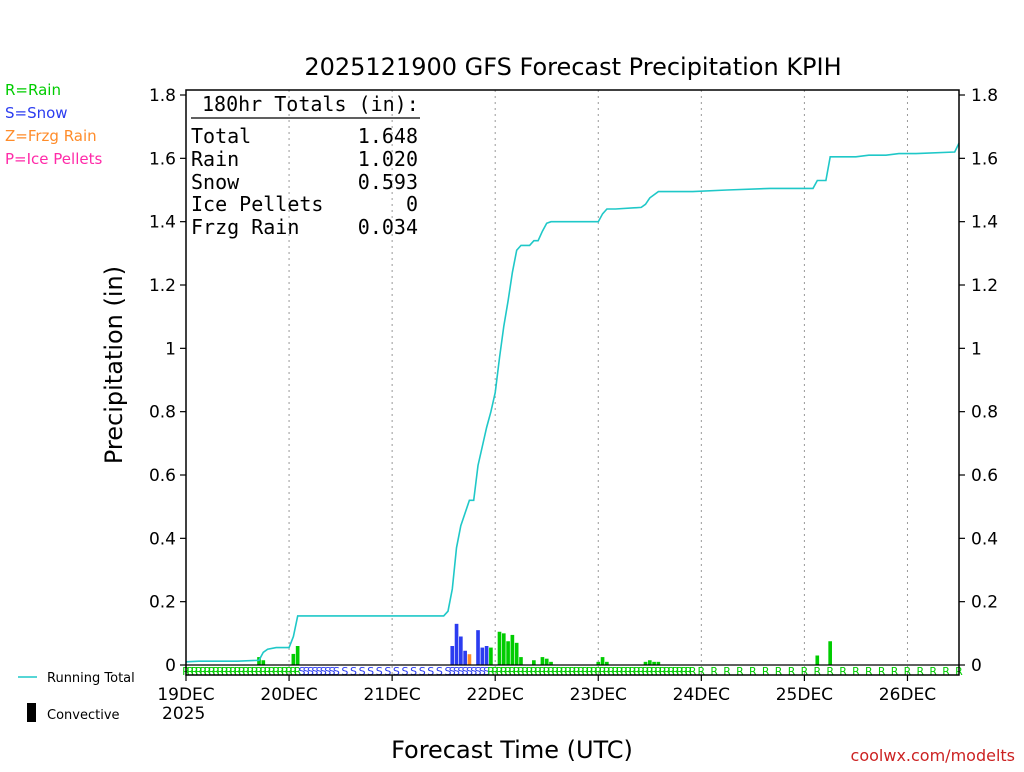  I want to click on credit-link: coolwx.com/modelts, so click(933, 755).